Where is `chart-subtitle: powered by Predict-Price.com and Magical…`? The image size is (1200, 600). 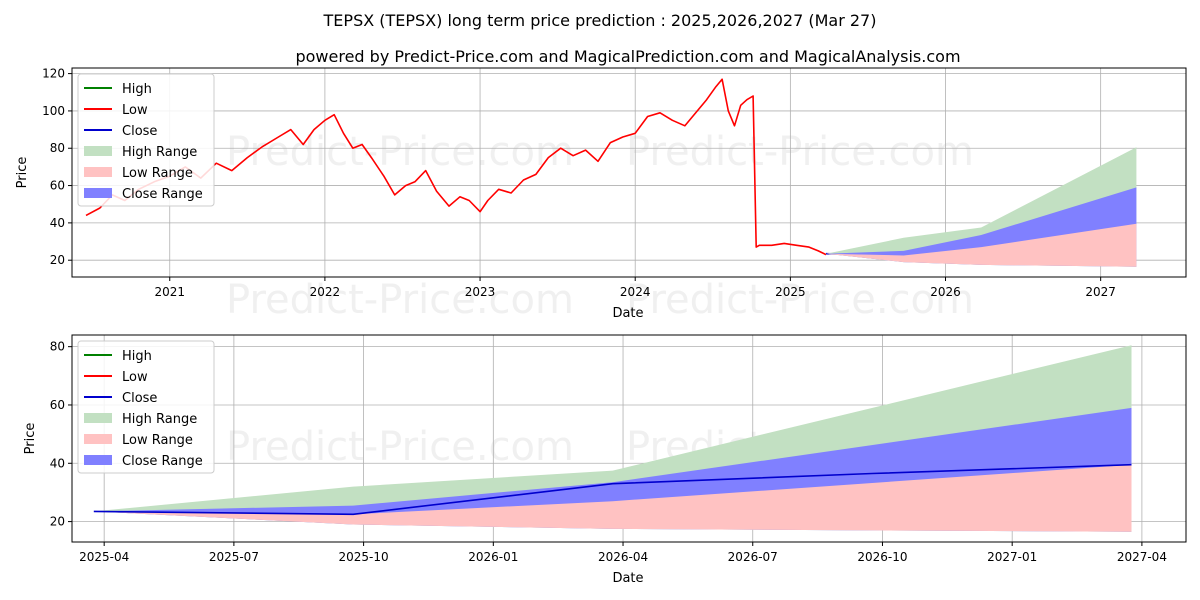 chart-subtitle: powered by Predict-Price.com and Magical… is located at coordinates (627, 56).